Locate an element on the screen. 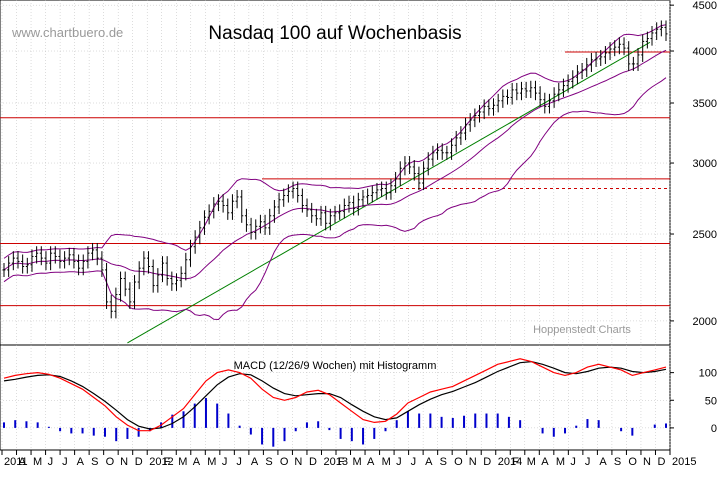 This screenshot has width=723, height=497. macd-line is located at coordinates (335, 395).